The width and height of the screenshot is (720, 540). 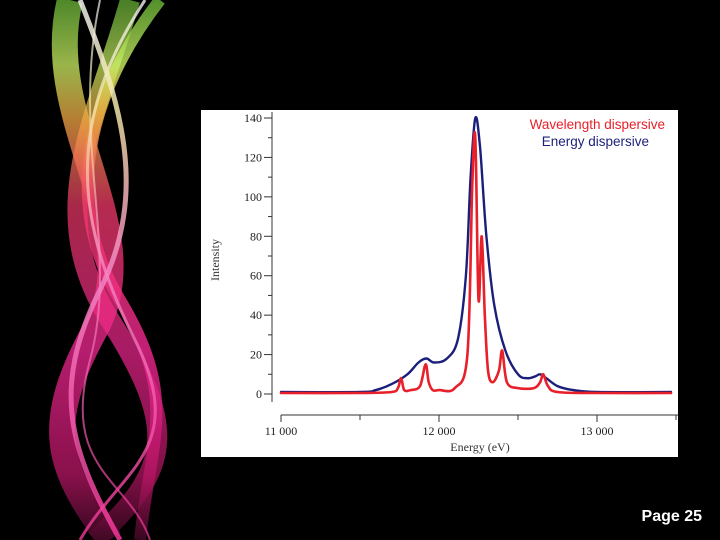 What do you see at coordinates (256, 276) in the screenshot?
I see `y-tick-label: 60` at bounding box center [256, 276].